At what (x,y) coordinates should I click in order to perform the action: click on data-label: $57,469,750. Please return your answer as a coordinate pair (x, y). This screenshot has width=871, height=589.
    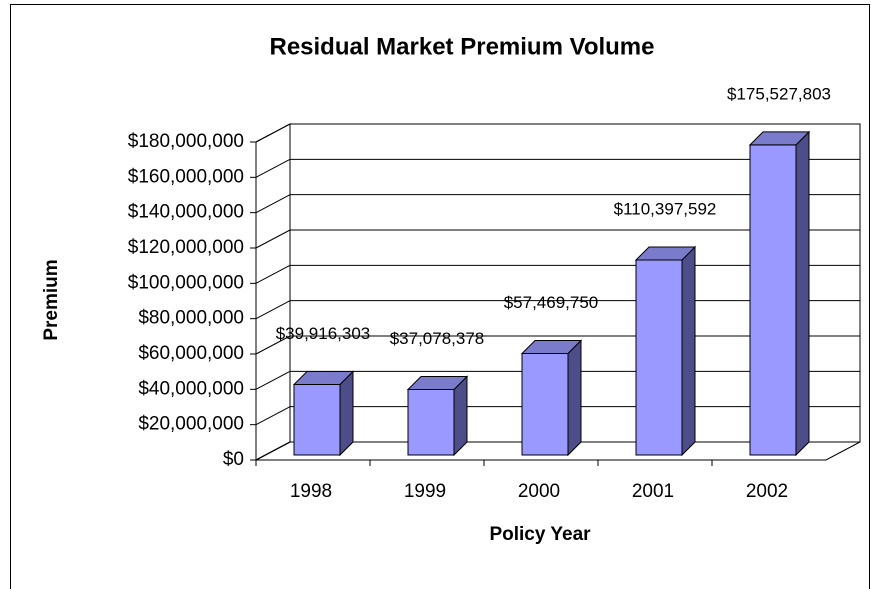
    Looking at the image, I should click on (551, 302).